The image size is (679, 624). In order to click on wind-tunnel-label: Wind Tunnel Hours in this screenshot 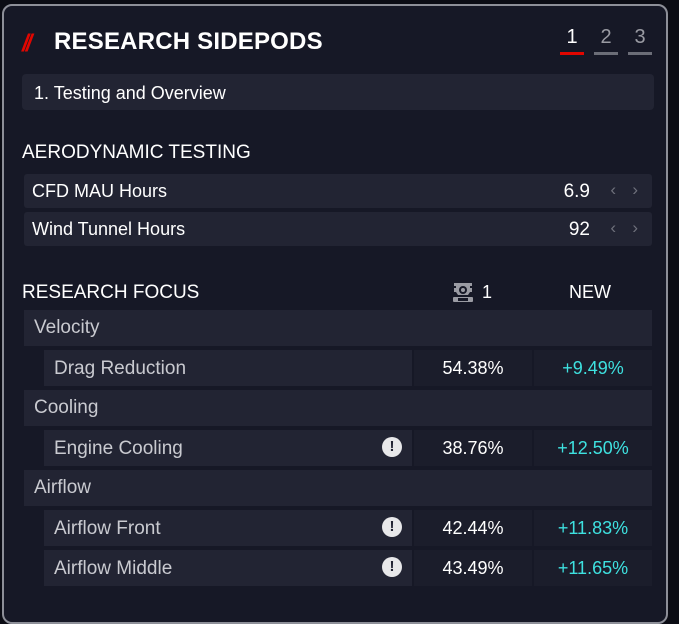, I will do `click(109, 229)`.